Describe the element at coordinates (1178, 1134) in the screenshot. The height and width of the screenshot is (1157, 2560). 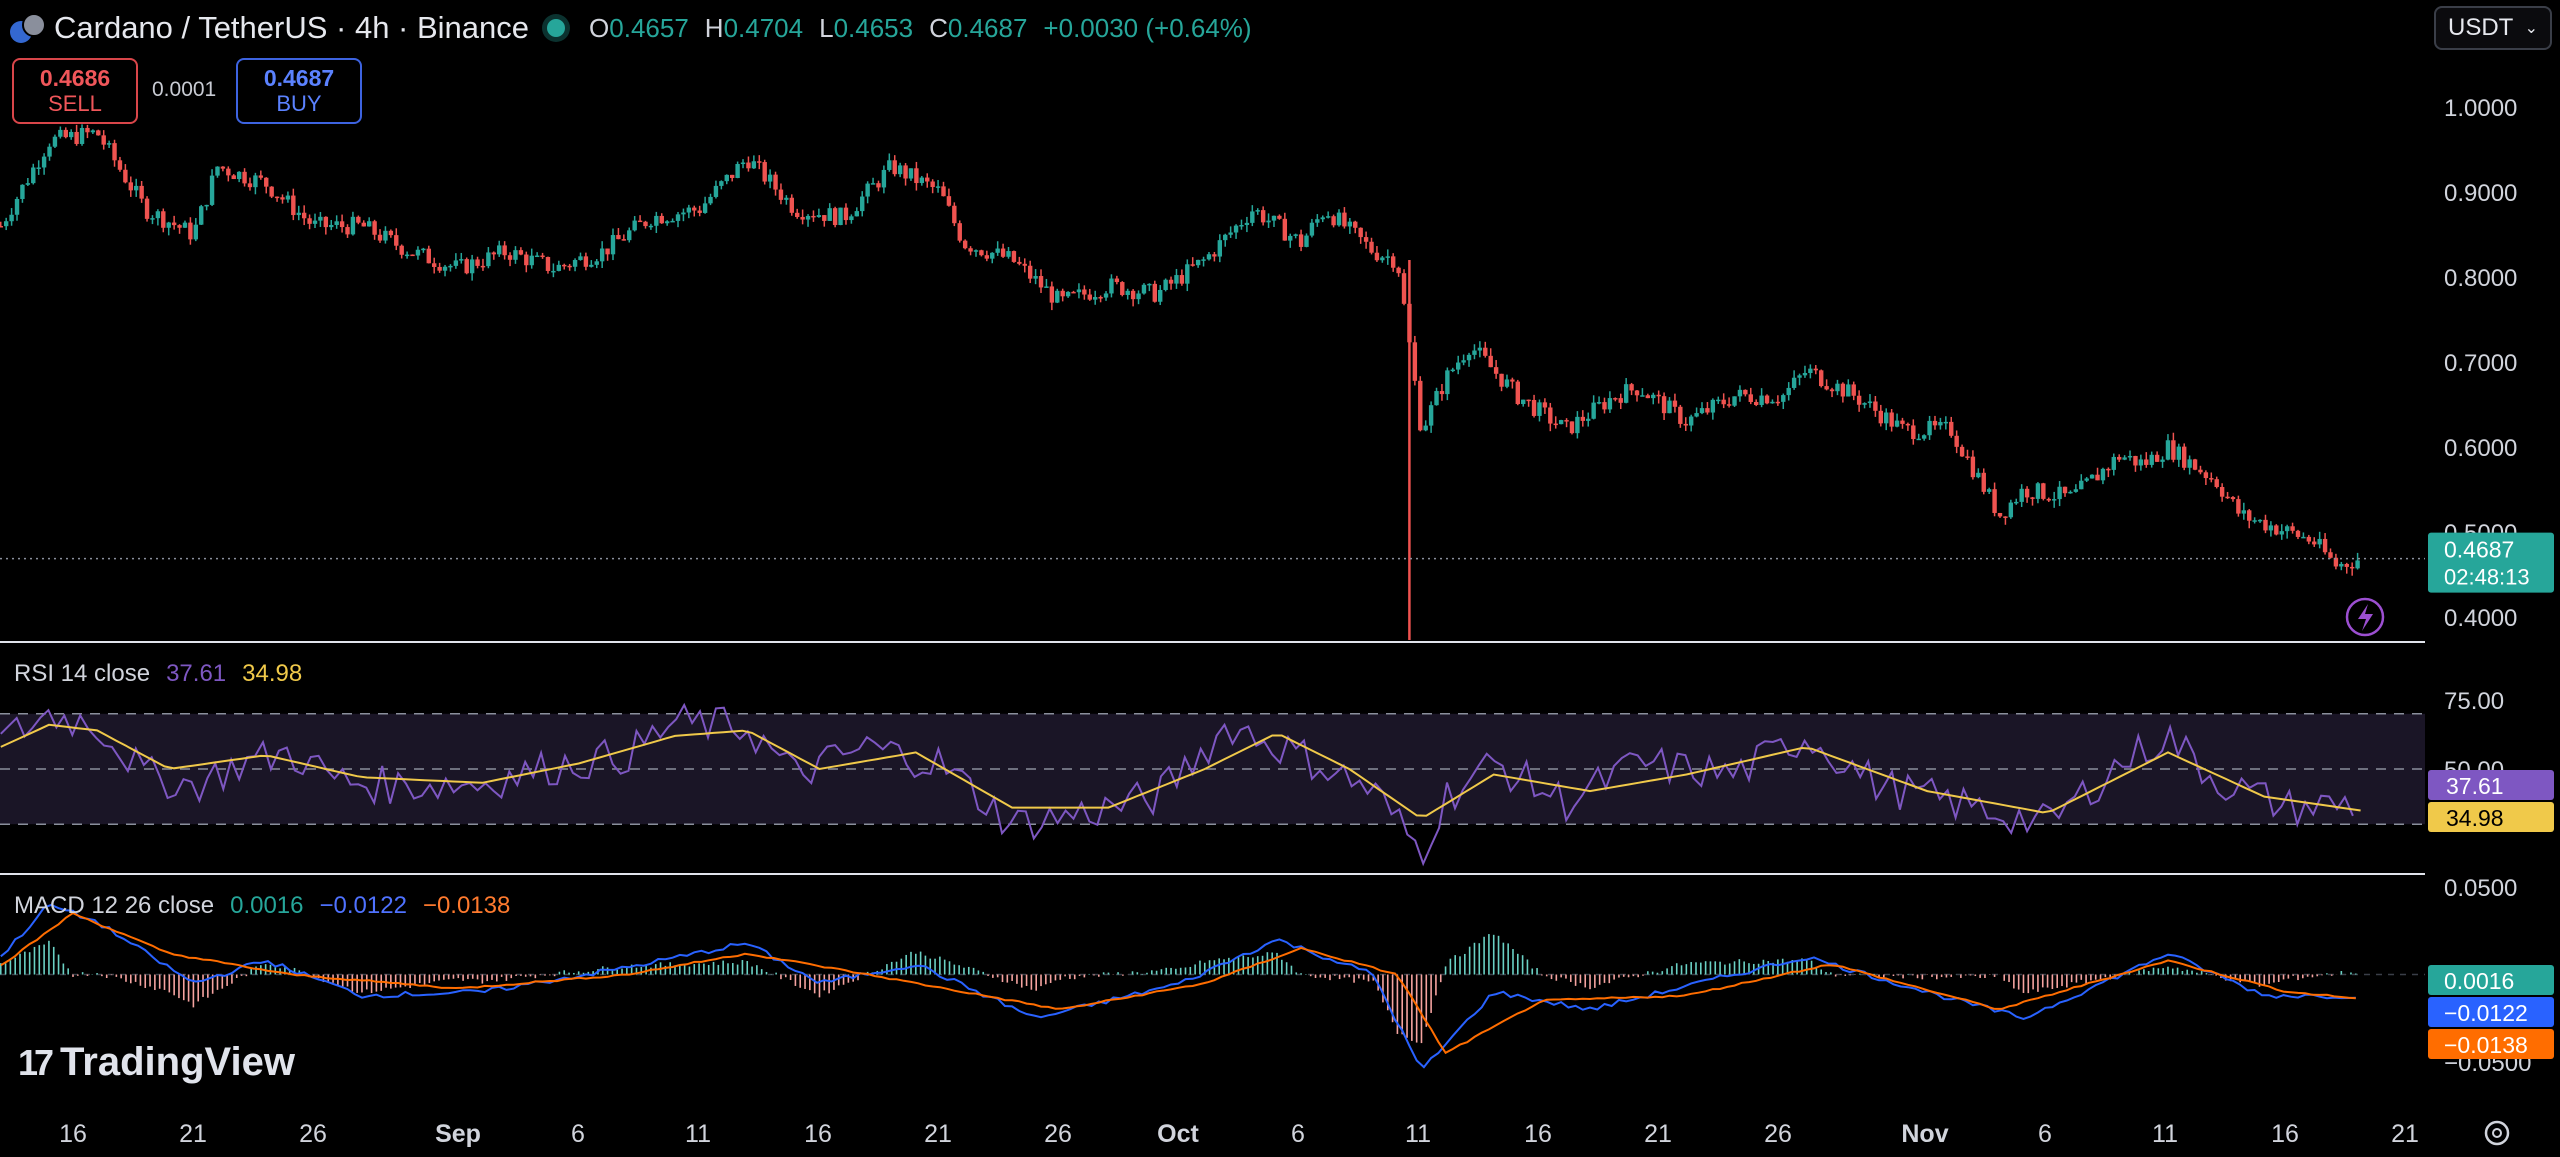
I see `time-tick-label: Oct` at that location.